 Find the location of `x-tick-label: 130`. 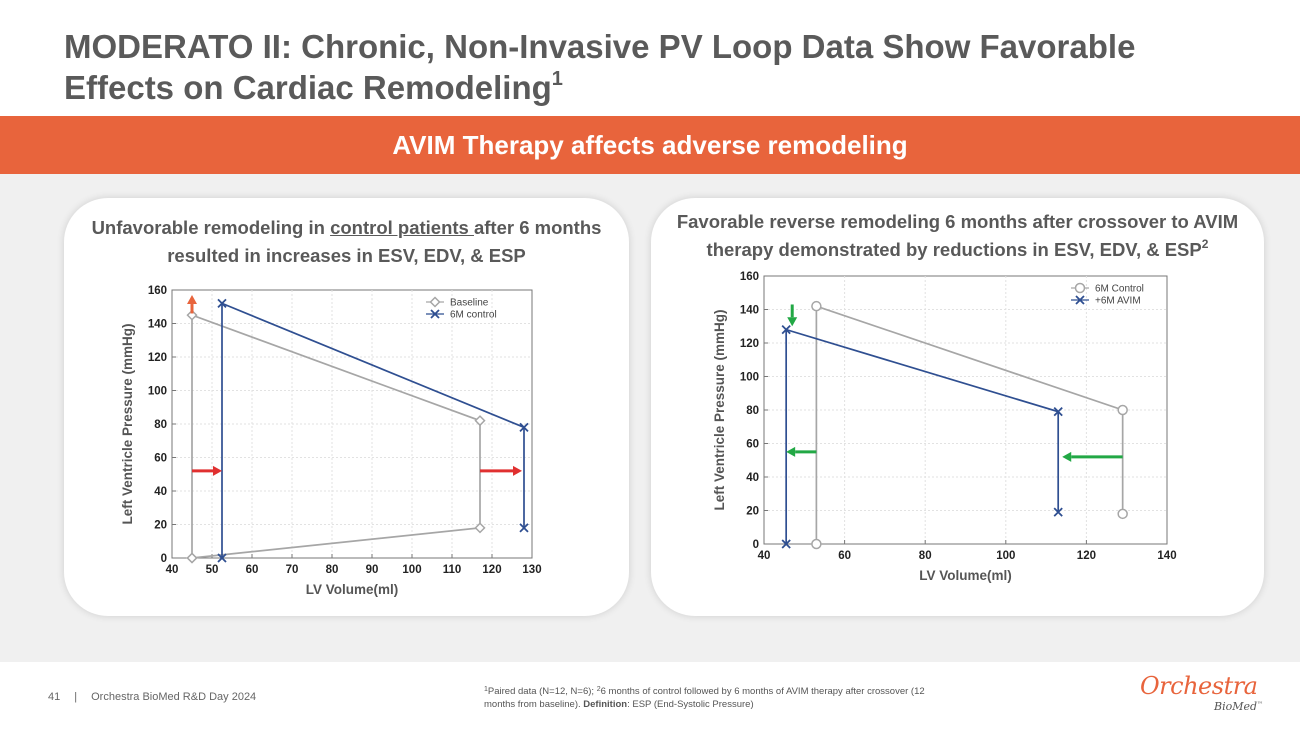

x-tick-label: 130 is located at coordinates (531, 570).